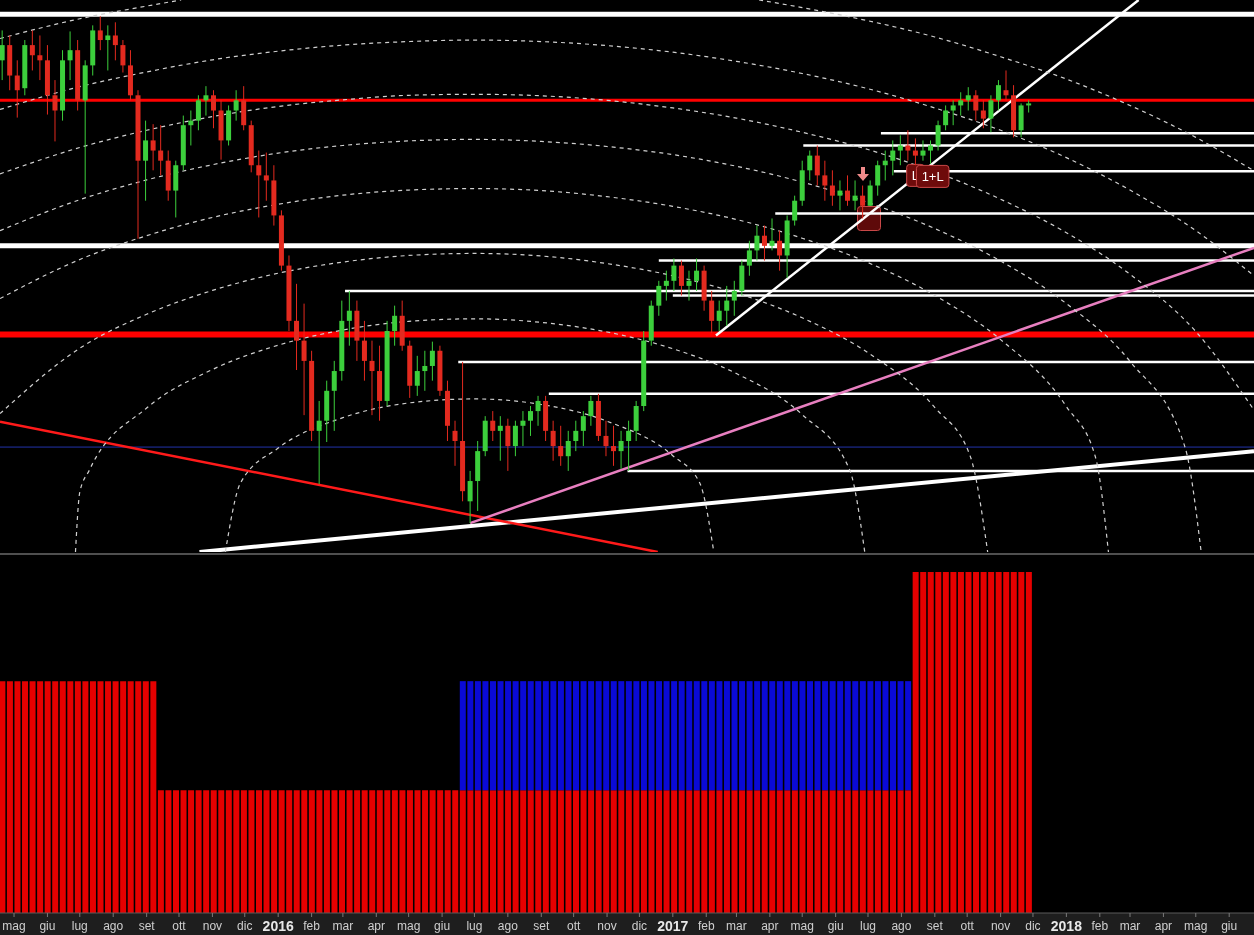  Describe the element at coordinates (673, 926) in the screenshot. I see `x-tick-label: 2017` at that location.